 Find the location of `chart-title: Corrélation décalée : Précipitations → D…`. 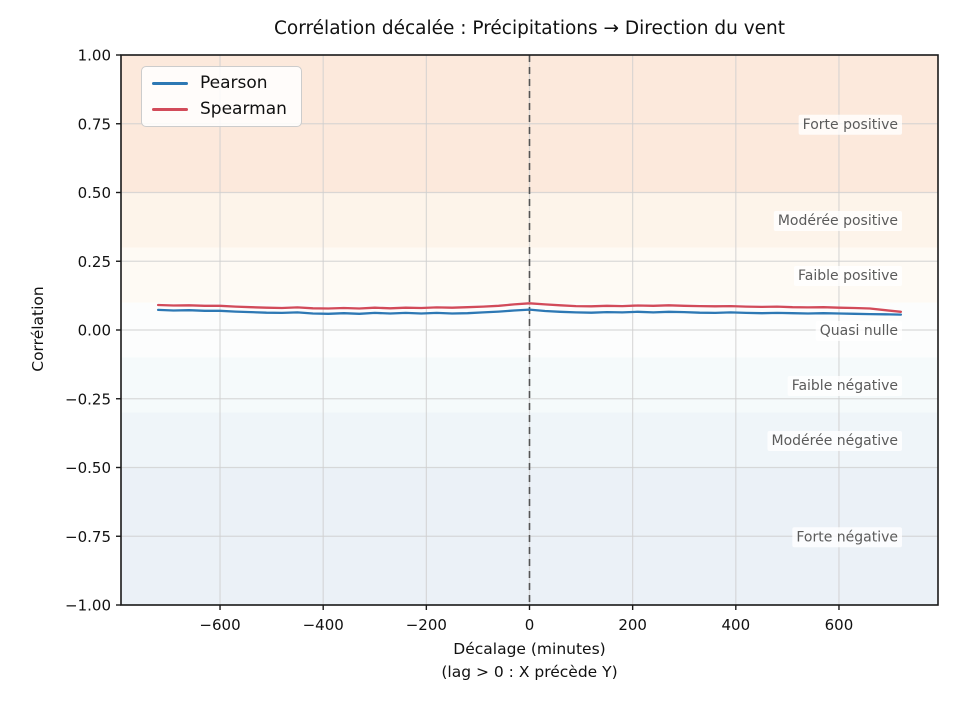

chart-title: Corrélation décalée : Précipitations → D… is located at coordinates (529, 28).